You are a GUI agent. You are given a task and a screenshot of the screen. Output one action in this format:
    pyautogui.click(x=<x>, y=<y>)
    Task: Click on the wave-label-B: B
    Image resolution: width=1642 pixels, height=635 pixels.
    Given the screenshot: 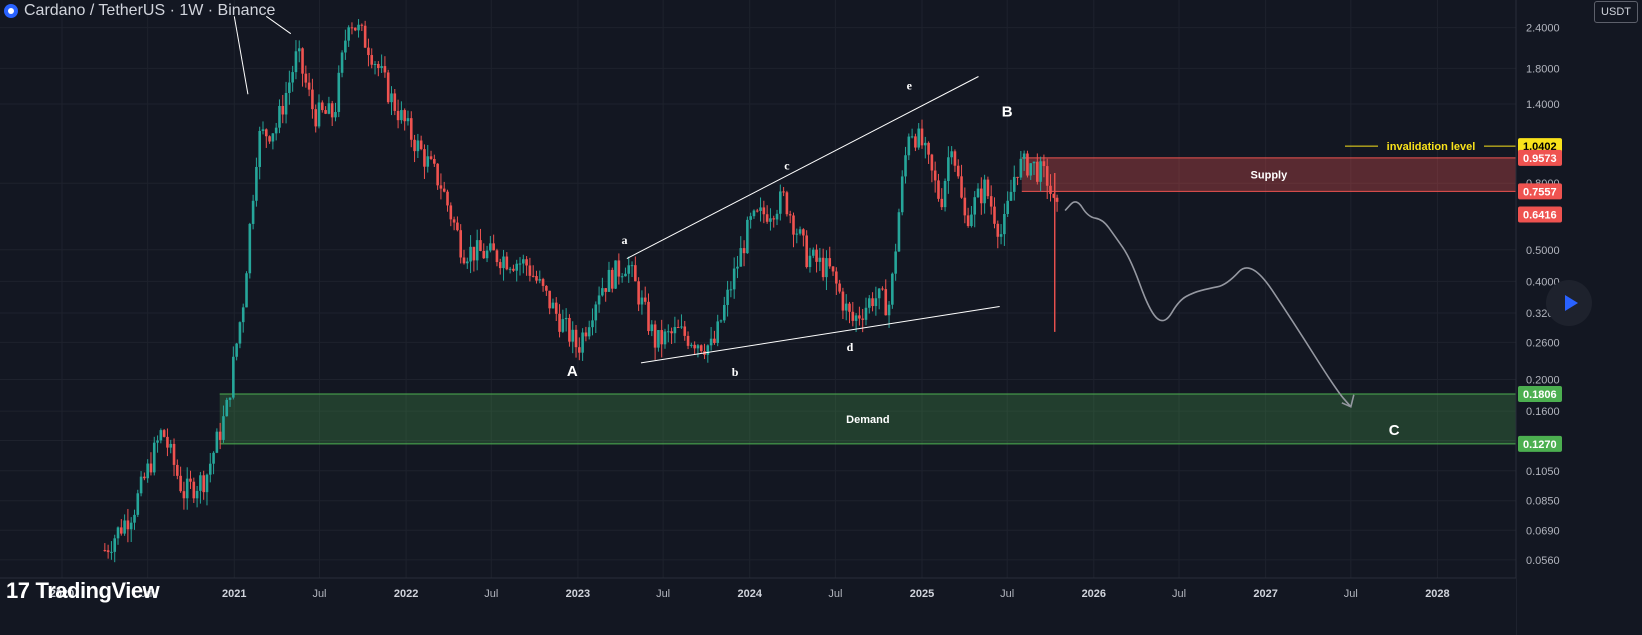 What is the action you would take?
    pyautogui.click(x=1007, y=112)
    